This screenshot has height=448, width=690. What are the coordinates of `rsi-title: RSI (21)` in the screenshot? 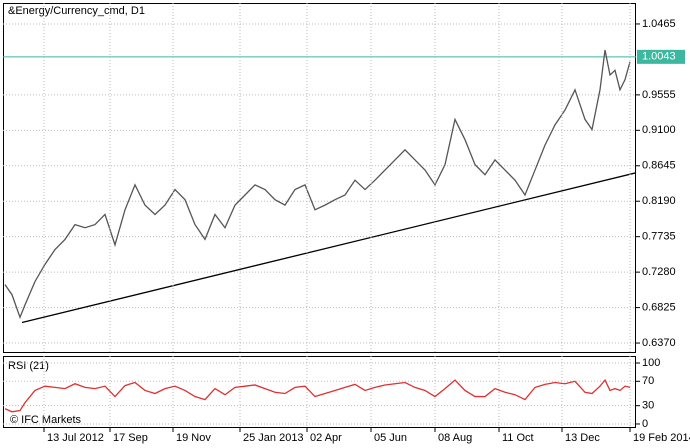 It's located at (28, 366).